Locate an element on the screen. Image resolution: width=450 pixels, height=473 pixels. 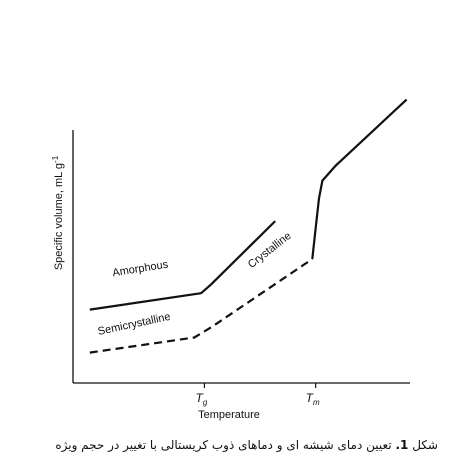
x-tick-label-0: Tg is located at coordinates (202, 399).